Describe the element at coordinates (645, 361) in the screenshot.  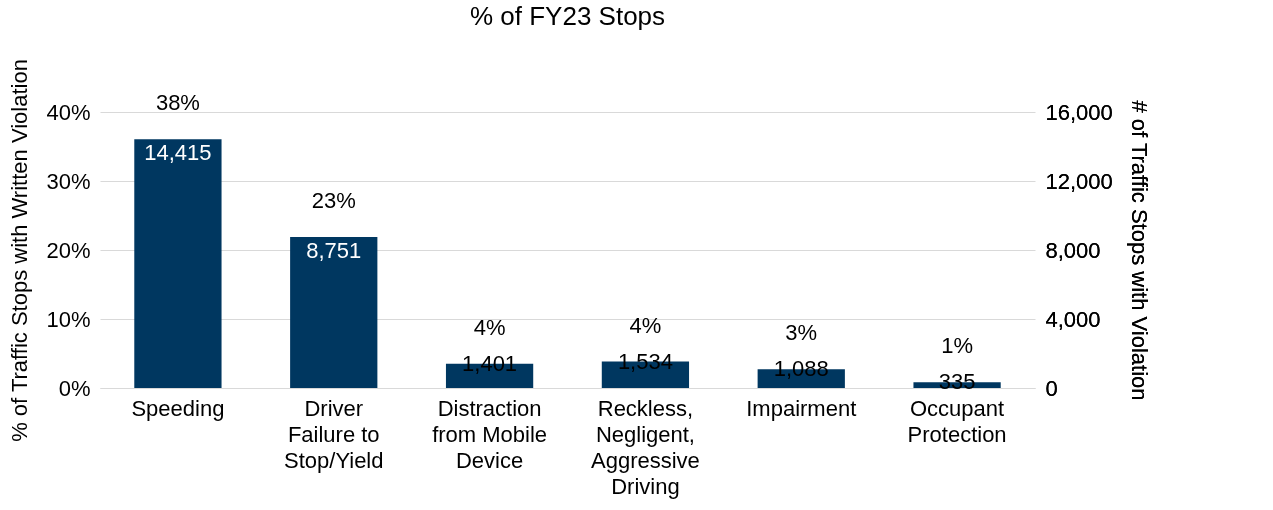
I see `data-label: 1,534` at that location.